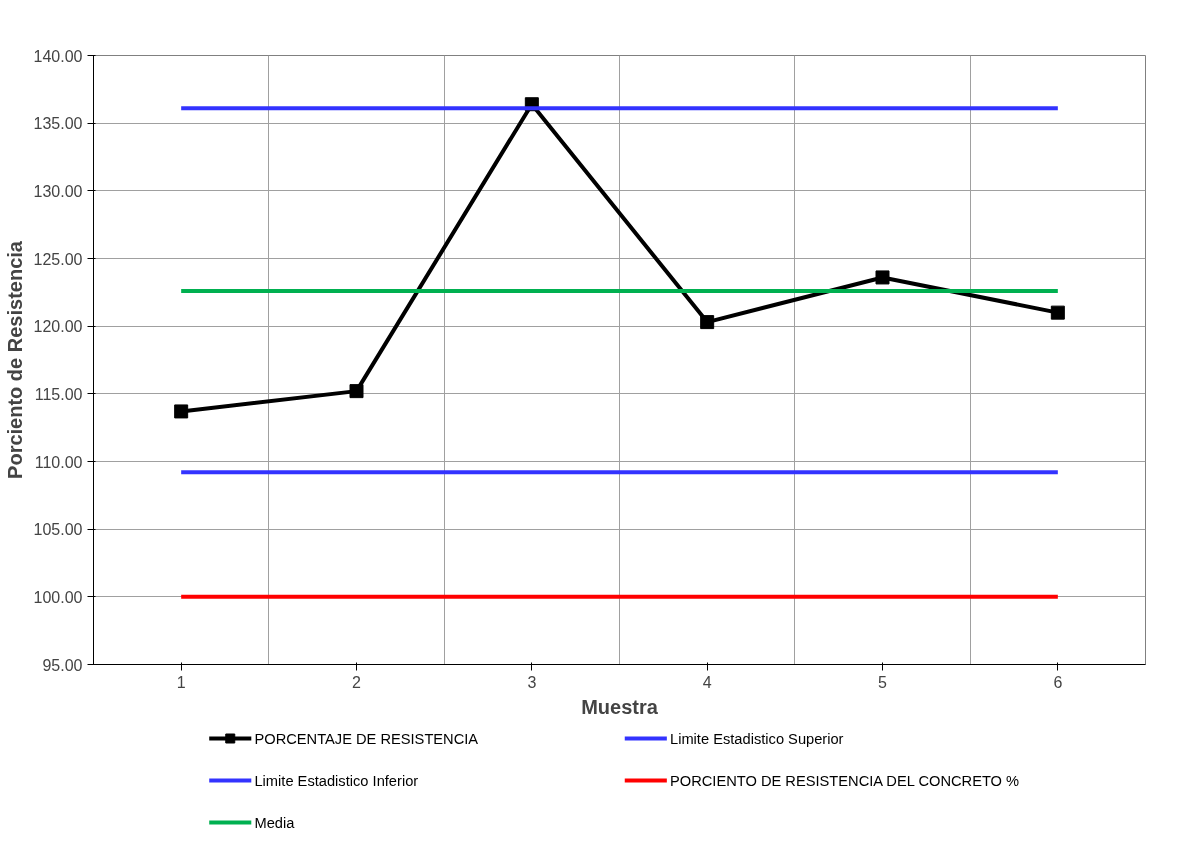  Describe the element at coordinates (58, 259) in the screenshot. I see `y-tick-label: 125.00` at that location.